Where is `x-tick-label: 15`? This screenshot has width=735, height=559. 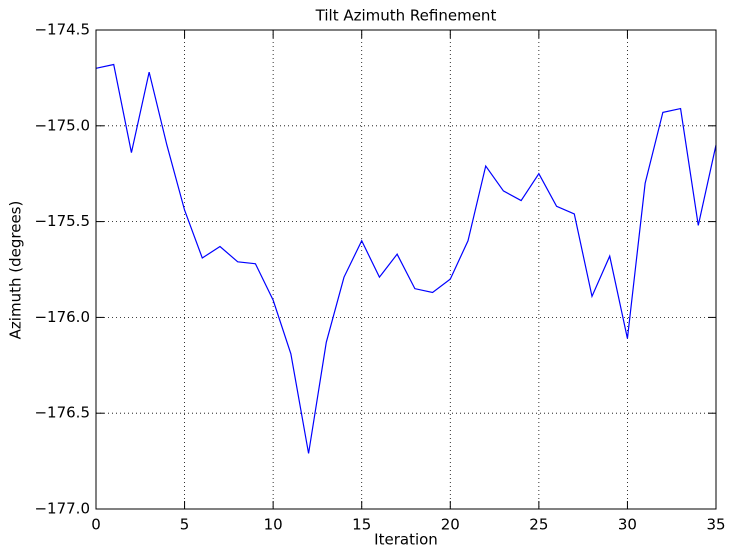 x-tick-label: 15 is located at coordinates (361, 525).